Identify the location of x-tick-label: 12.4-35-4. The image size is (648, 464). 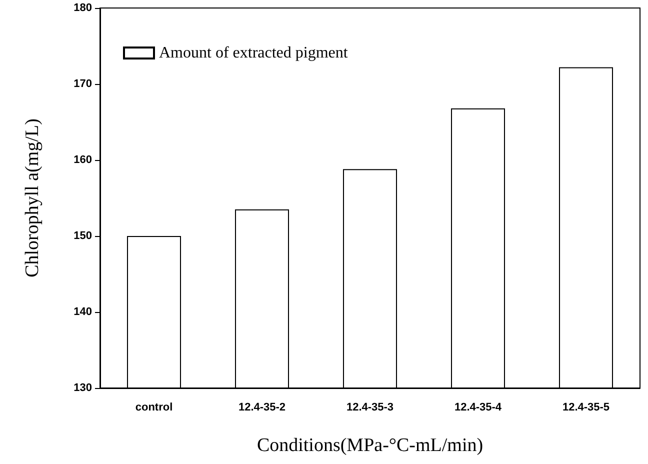
(478, 408).